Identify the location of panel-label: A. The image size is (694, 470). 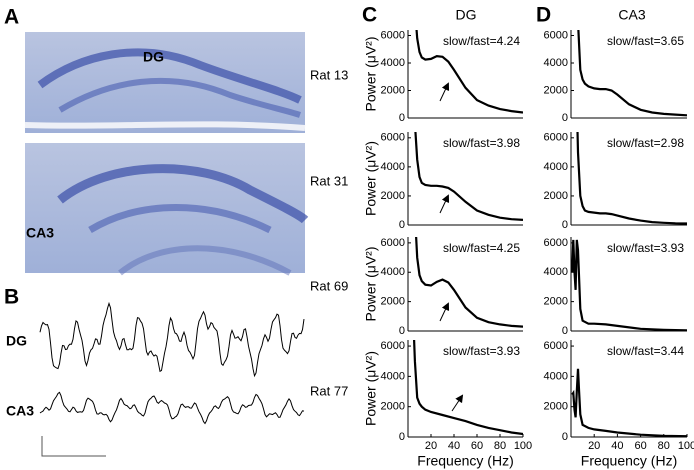
(11, 17).